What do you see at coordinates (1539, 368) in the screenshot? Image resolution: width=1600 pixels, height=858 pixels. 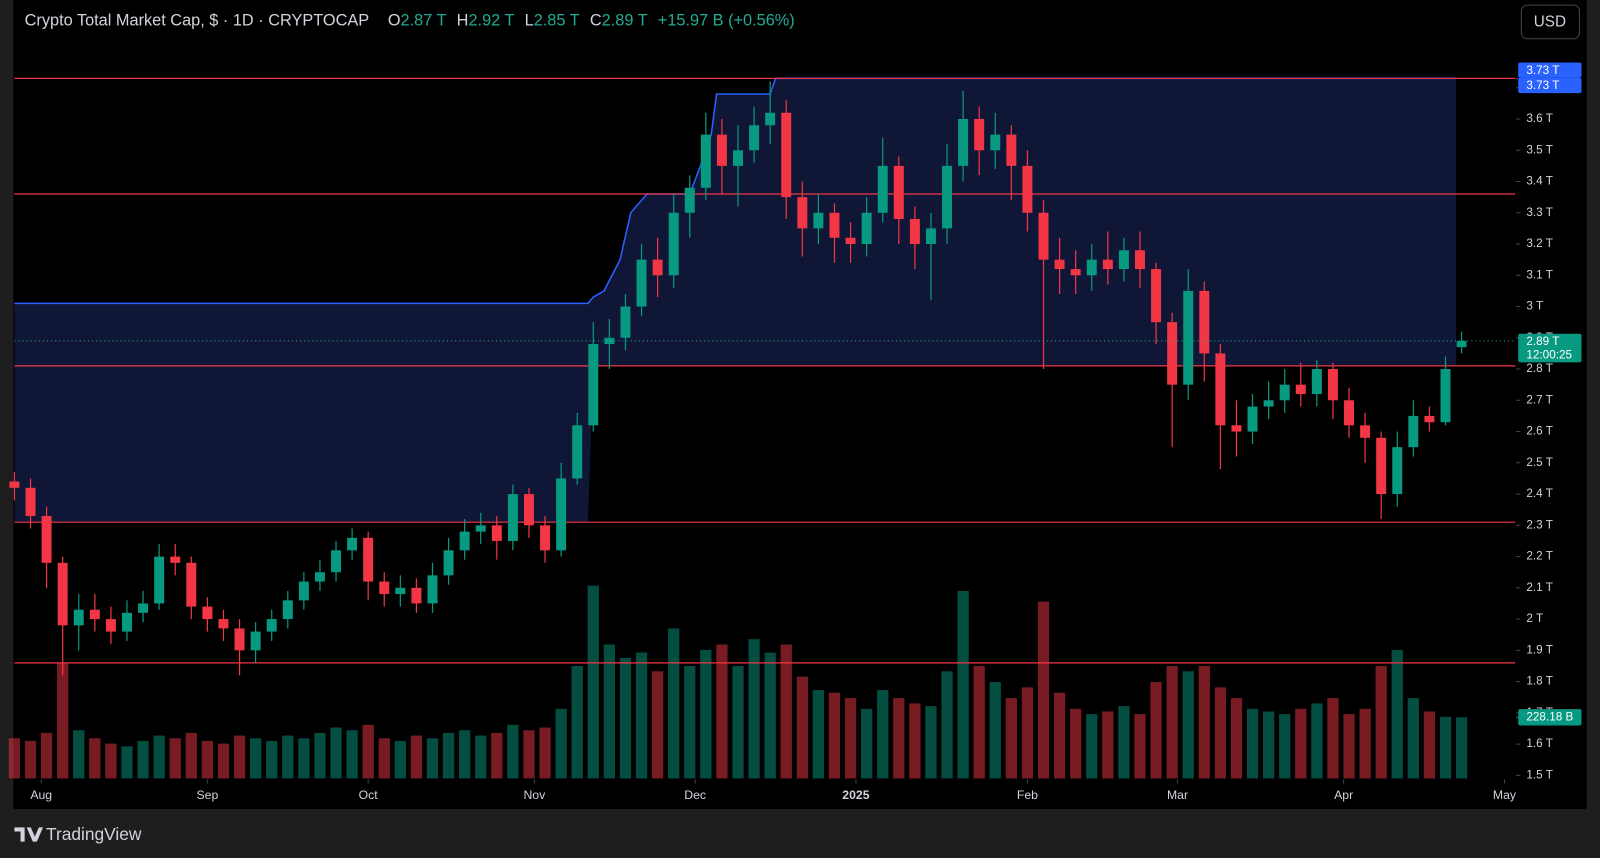 I see `y-tick-label: 2.8 T` at bounding box center [1539, 368].